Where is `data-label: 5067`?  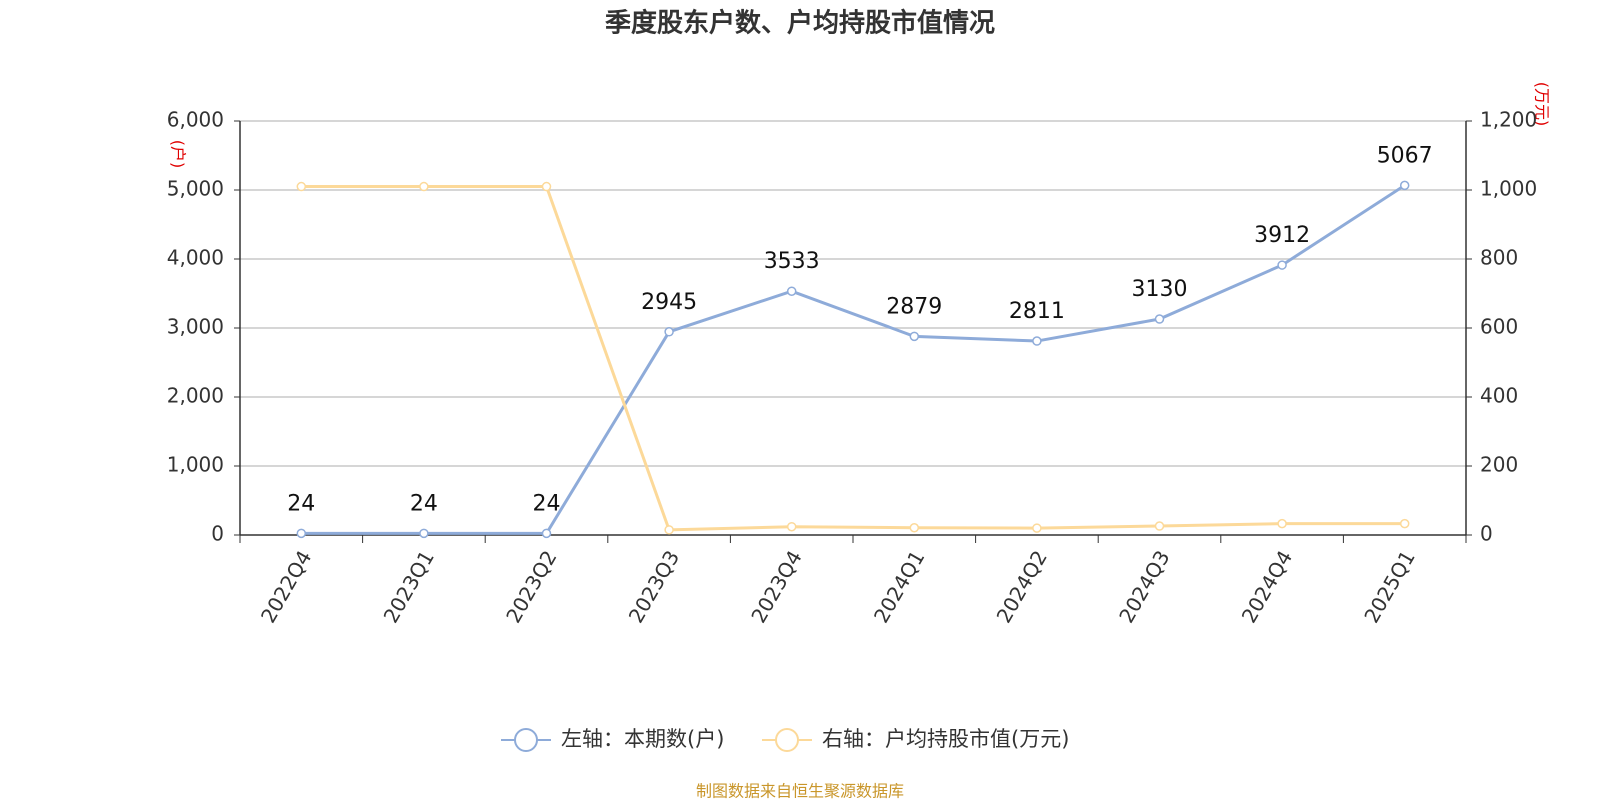 data-label: 5067 is located at coordinates (1405, 155).